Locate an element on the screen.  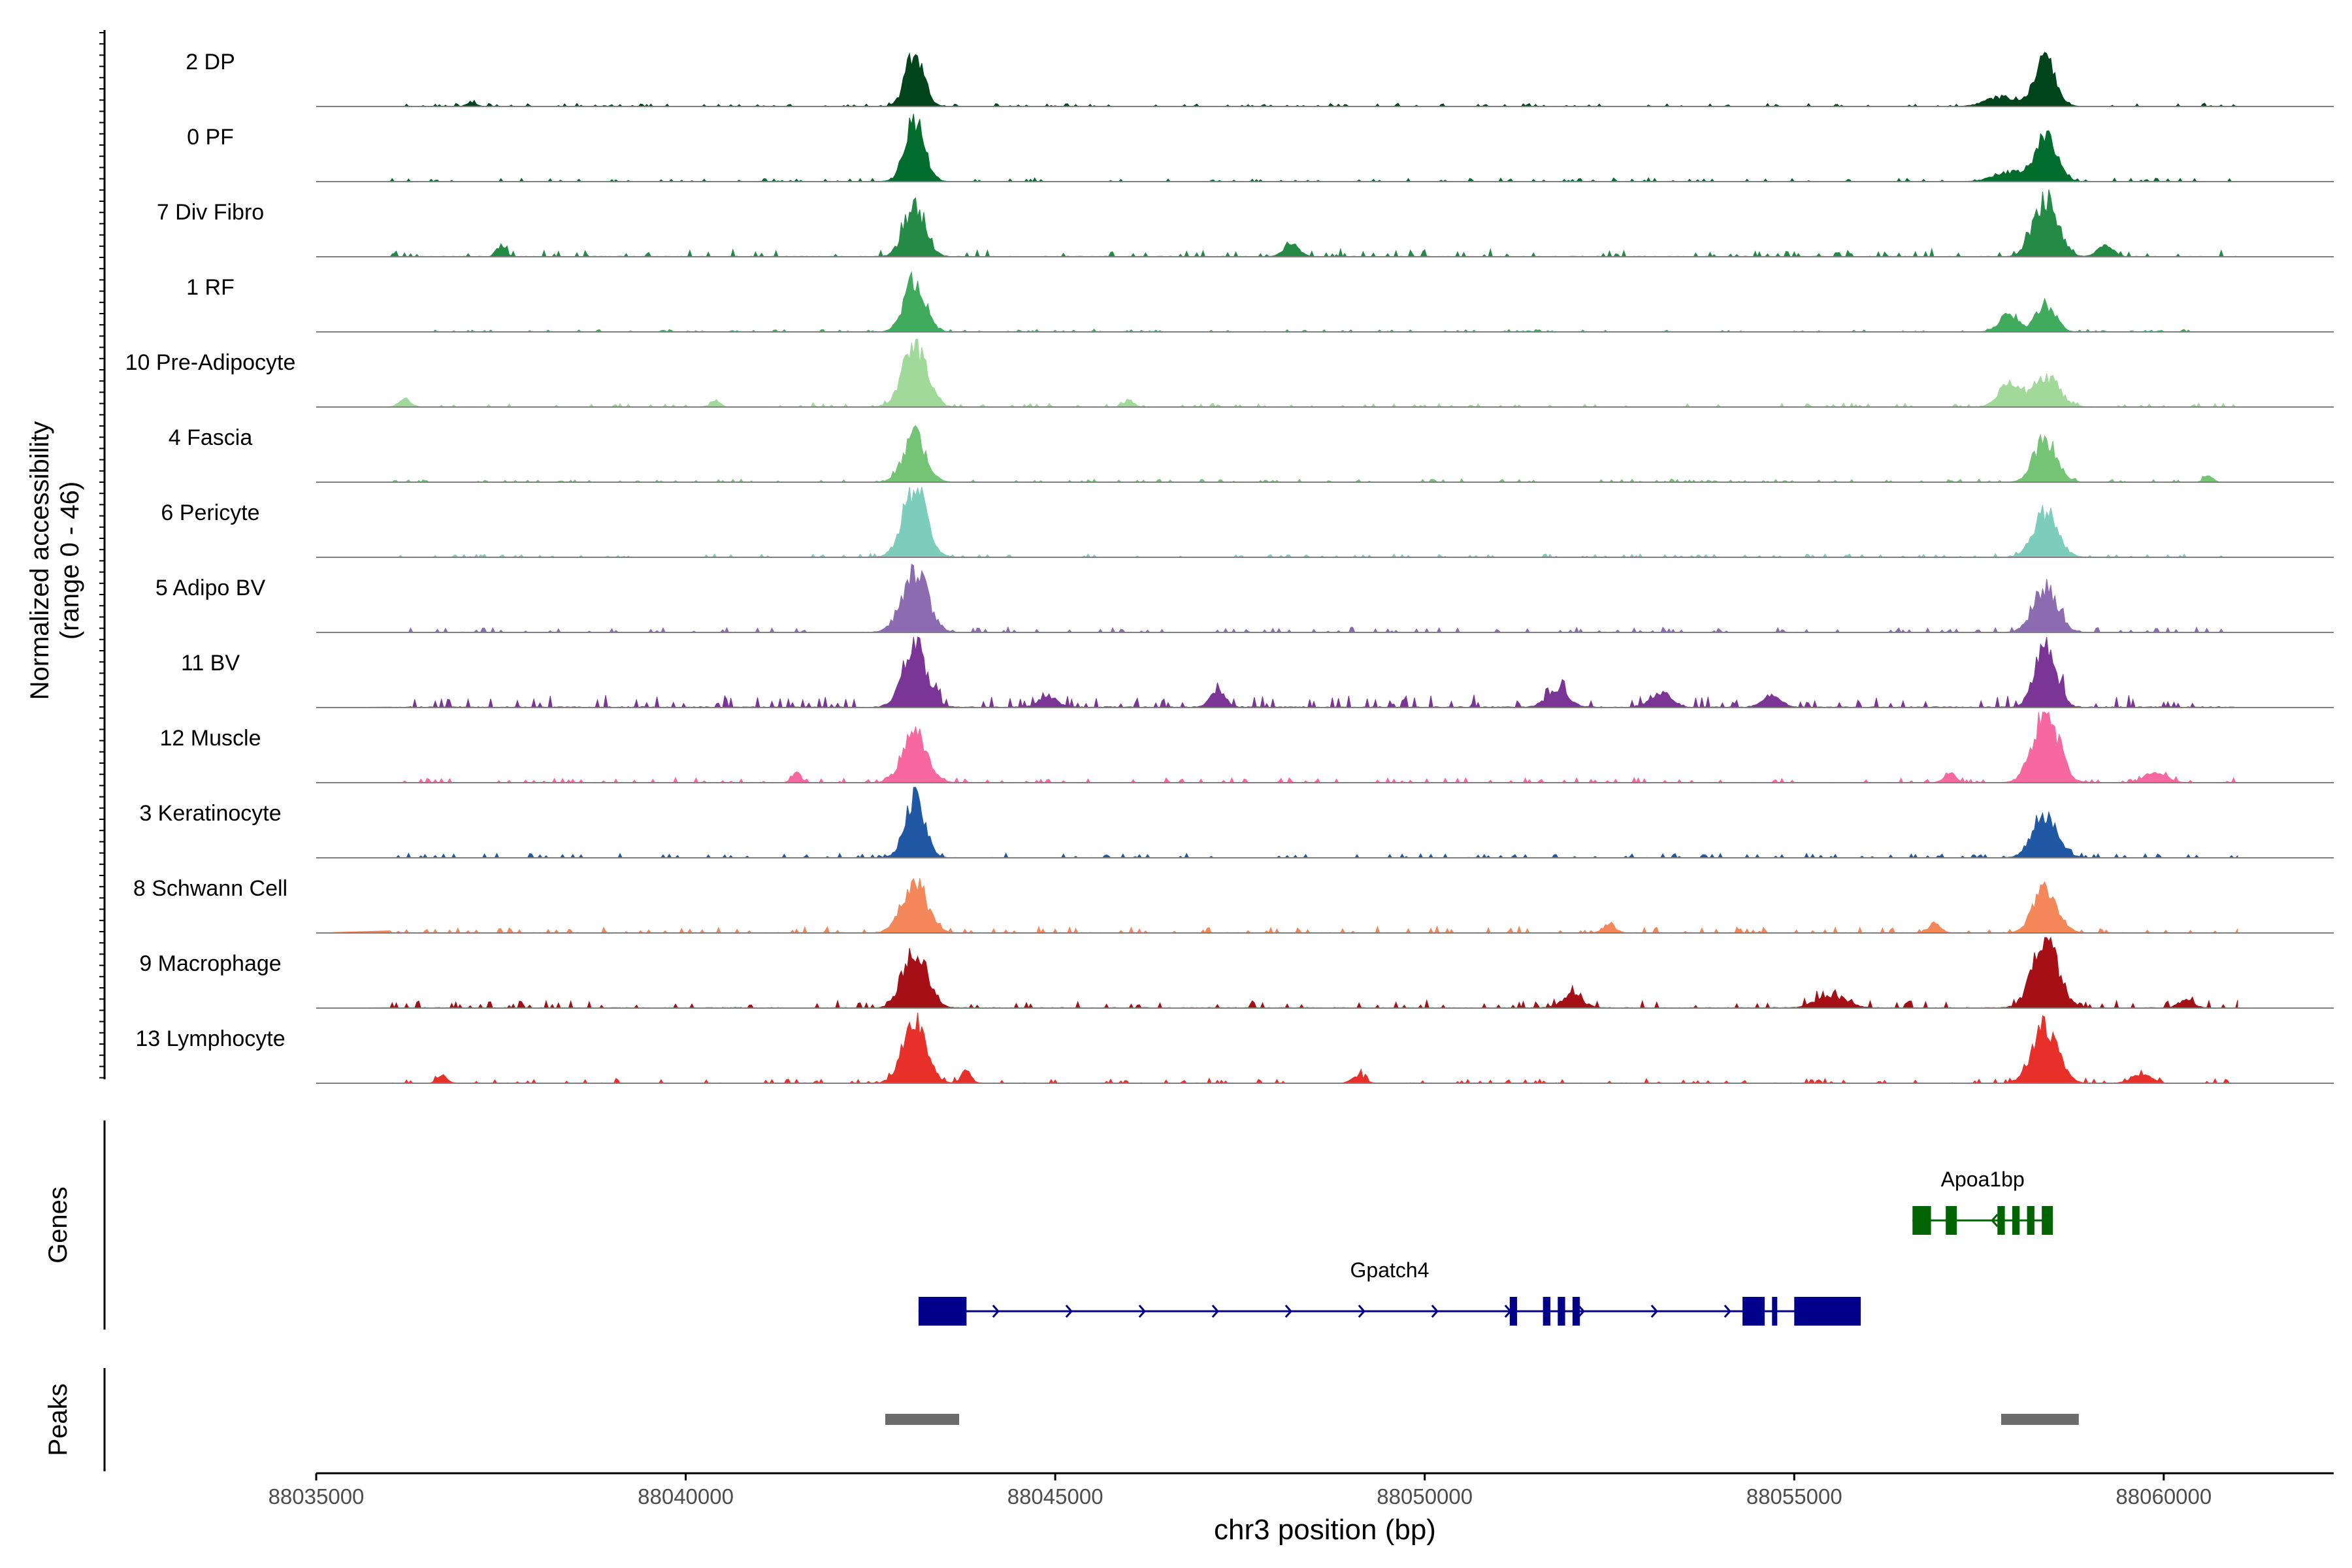
track-12: 8 Schwann Cell is located at coordinates (1233, 905).